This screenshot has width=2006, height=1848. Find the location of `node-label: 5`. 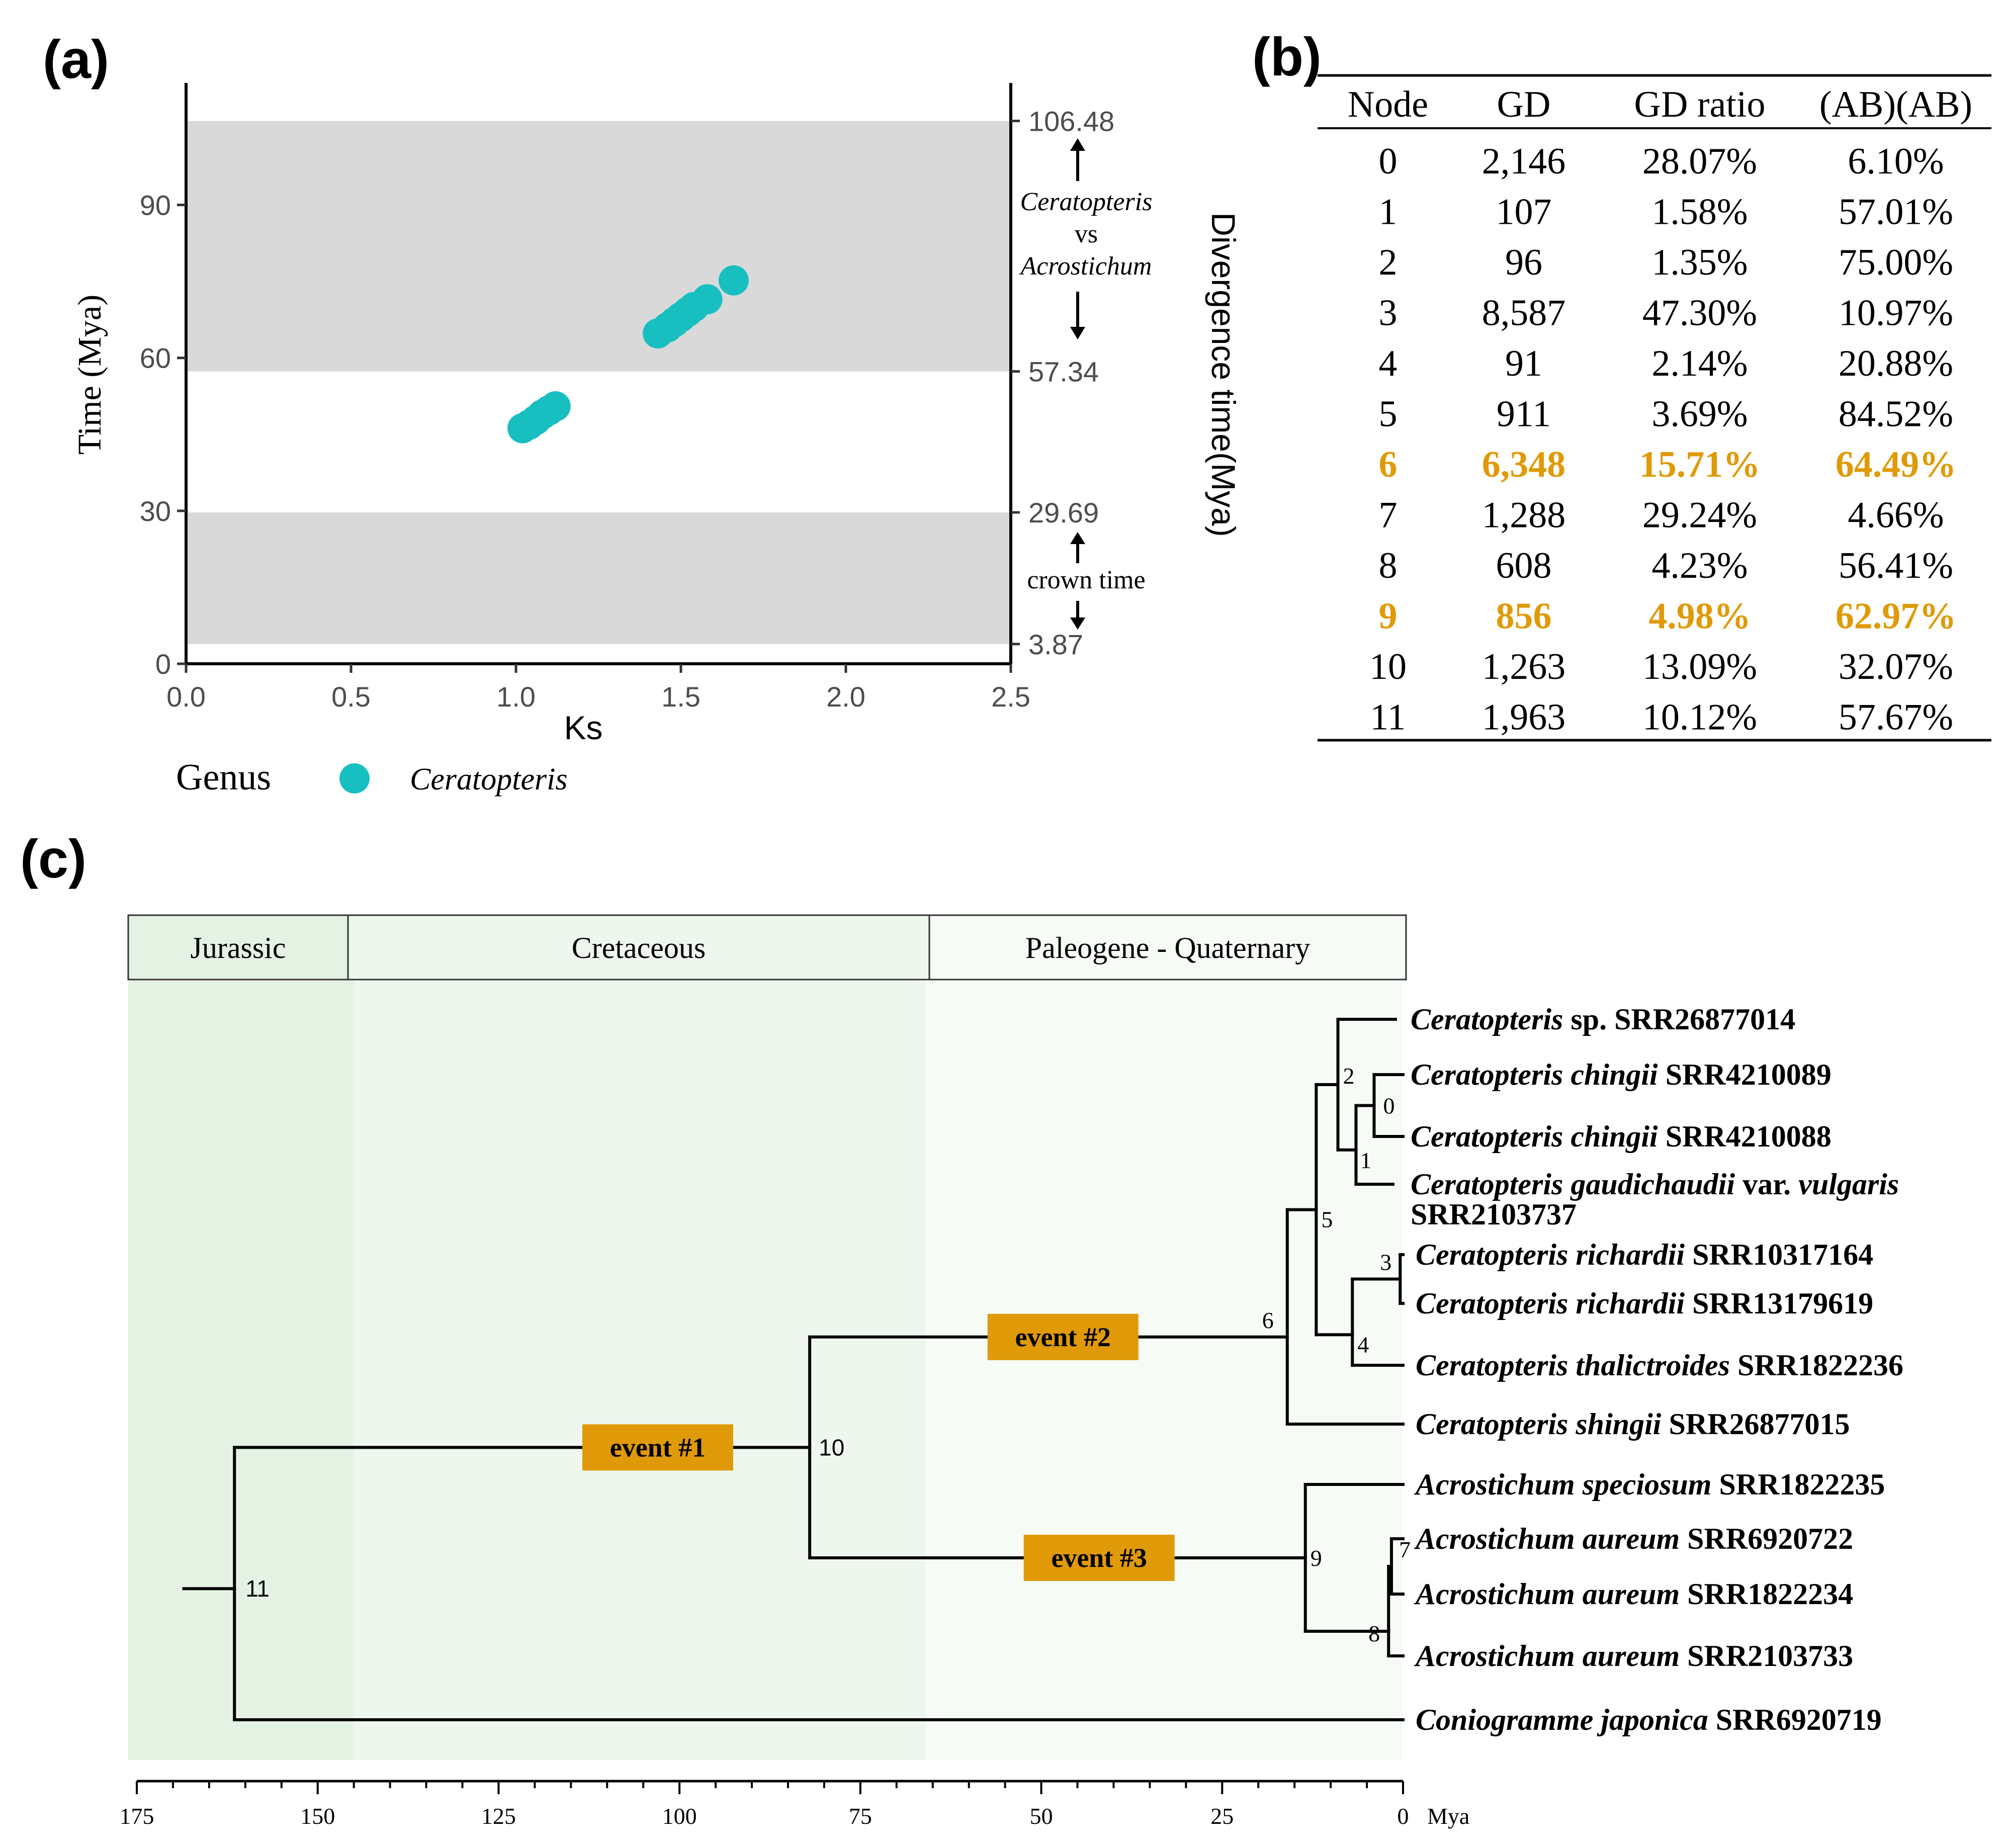

node-label: 5 is located at coordinates (1327, 1220).